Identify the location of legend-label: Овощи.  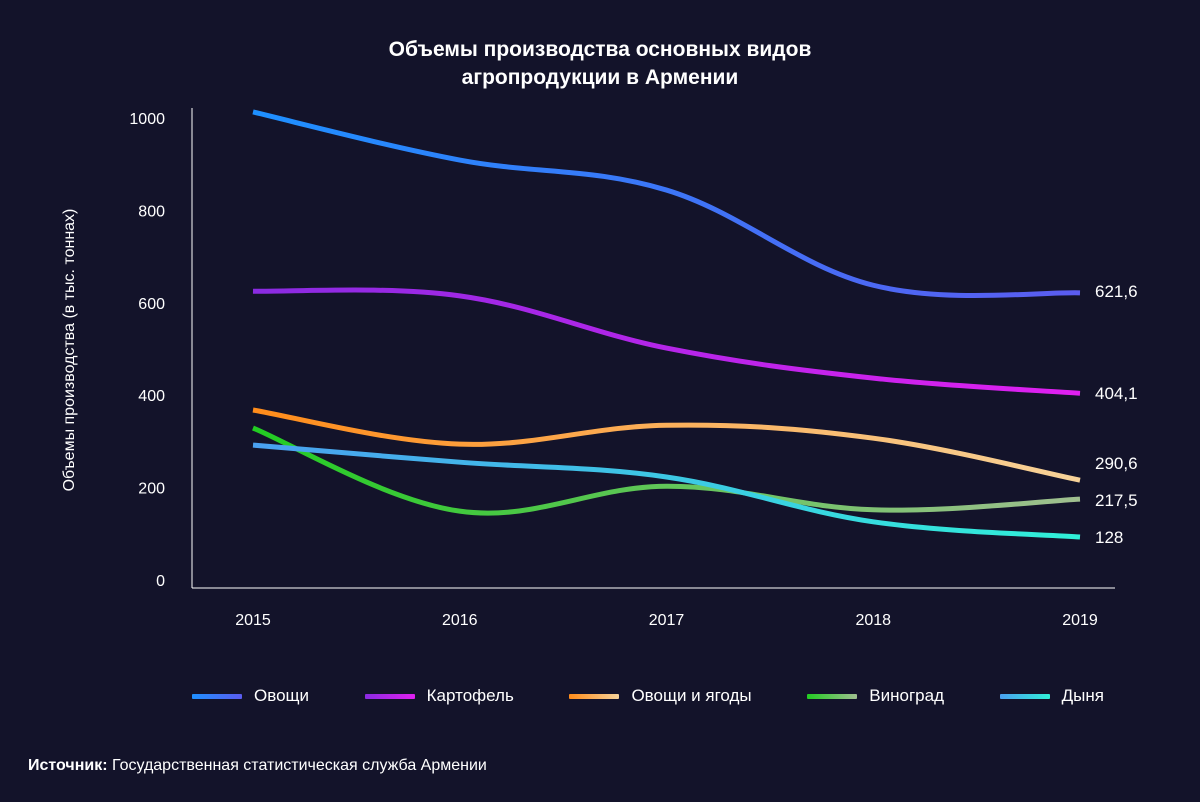
(282, 695).